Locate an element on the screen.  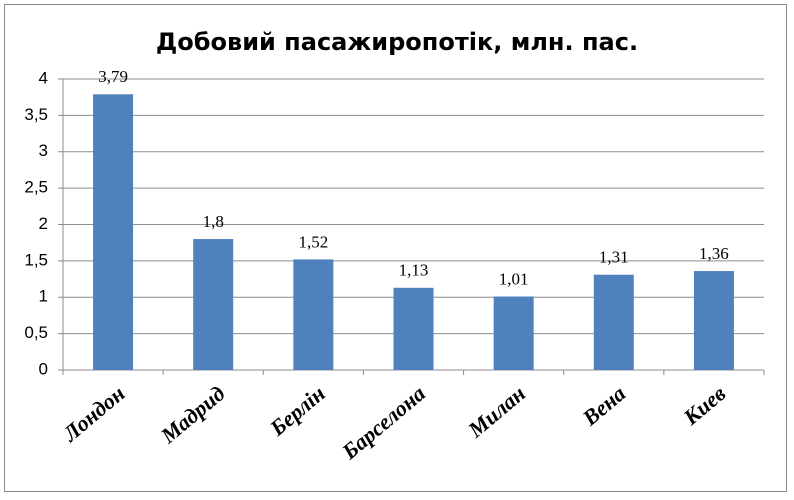
y-tick-label: 3 is located at coordinates (43, 150).